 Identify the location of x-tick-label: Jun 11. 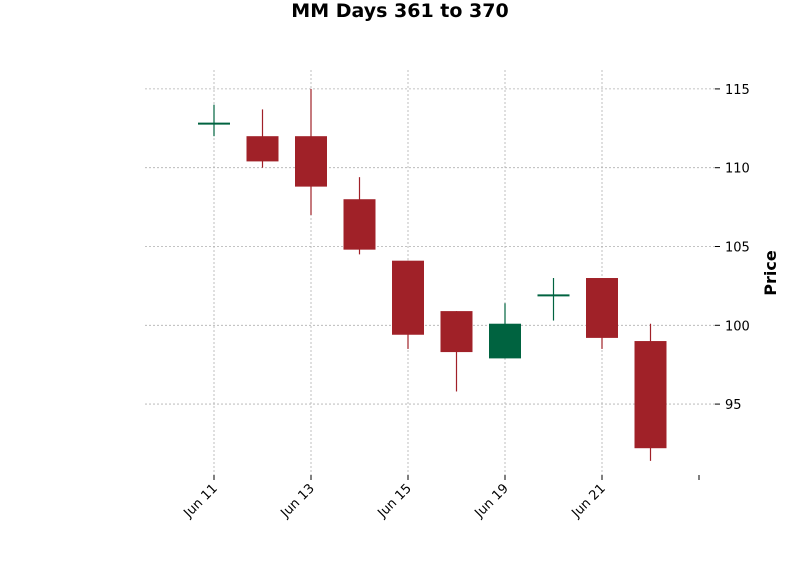
(201, 501).